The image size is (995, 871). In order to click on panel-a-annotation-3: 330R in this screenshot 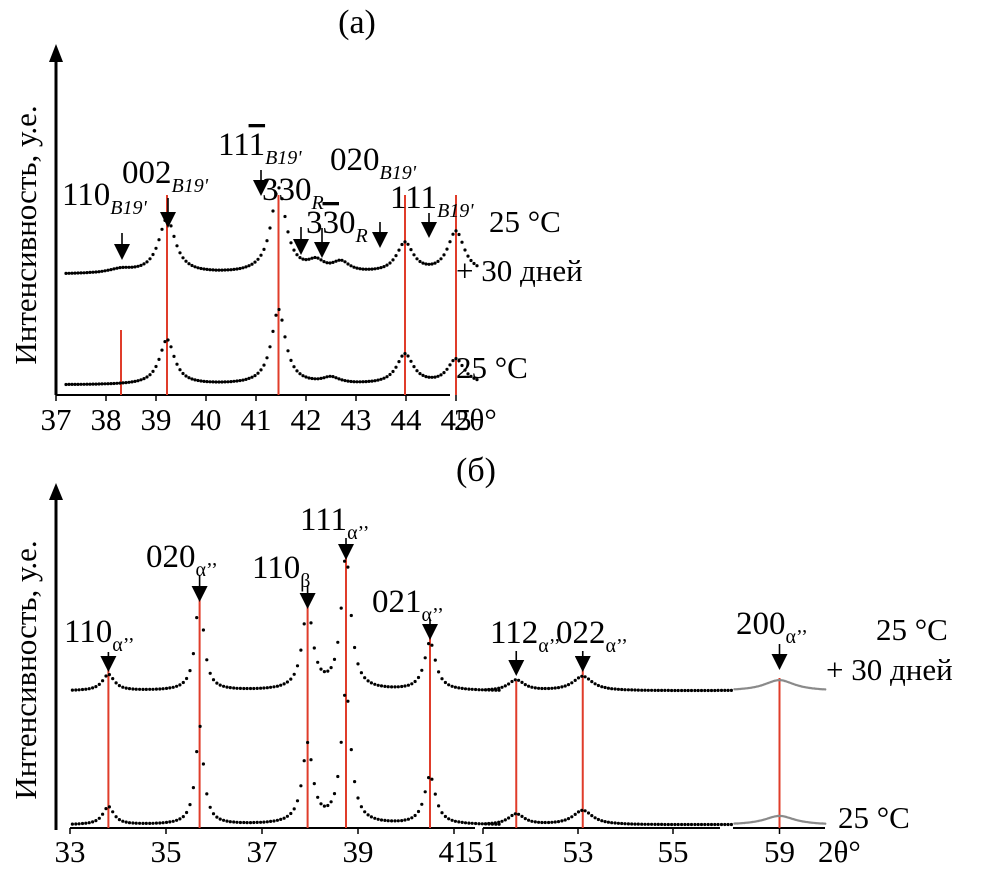, I will do `click(293, 193)`.